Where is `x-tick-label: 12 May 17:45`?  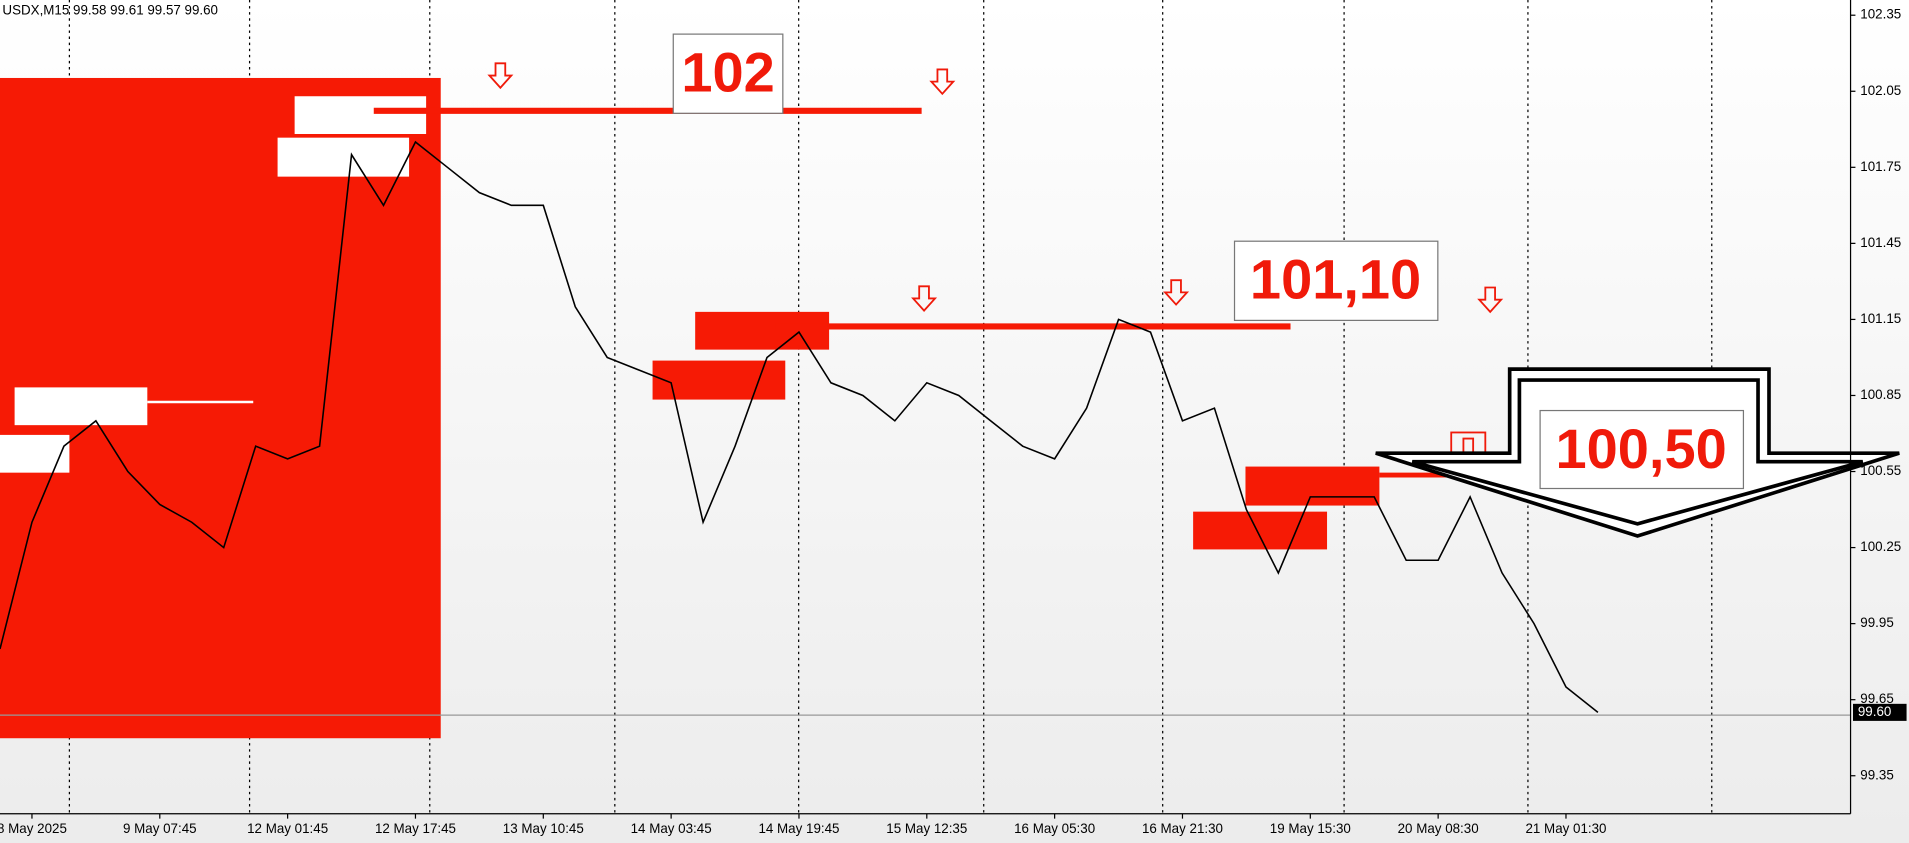
x-tick-label: 12 May 17:45 is located at coordinates (415, 828).